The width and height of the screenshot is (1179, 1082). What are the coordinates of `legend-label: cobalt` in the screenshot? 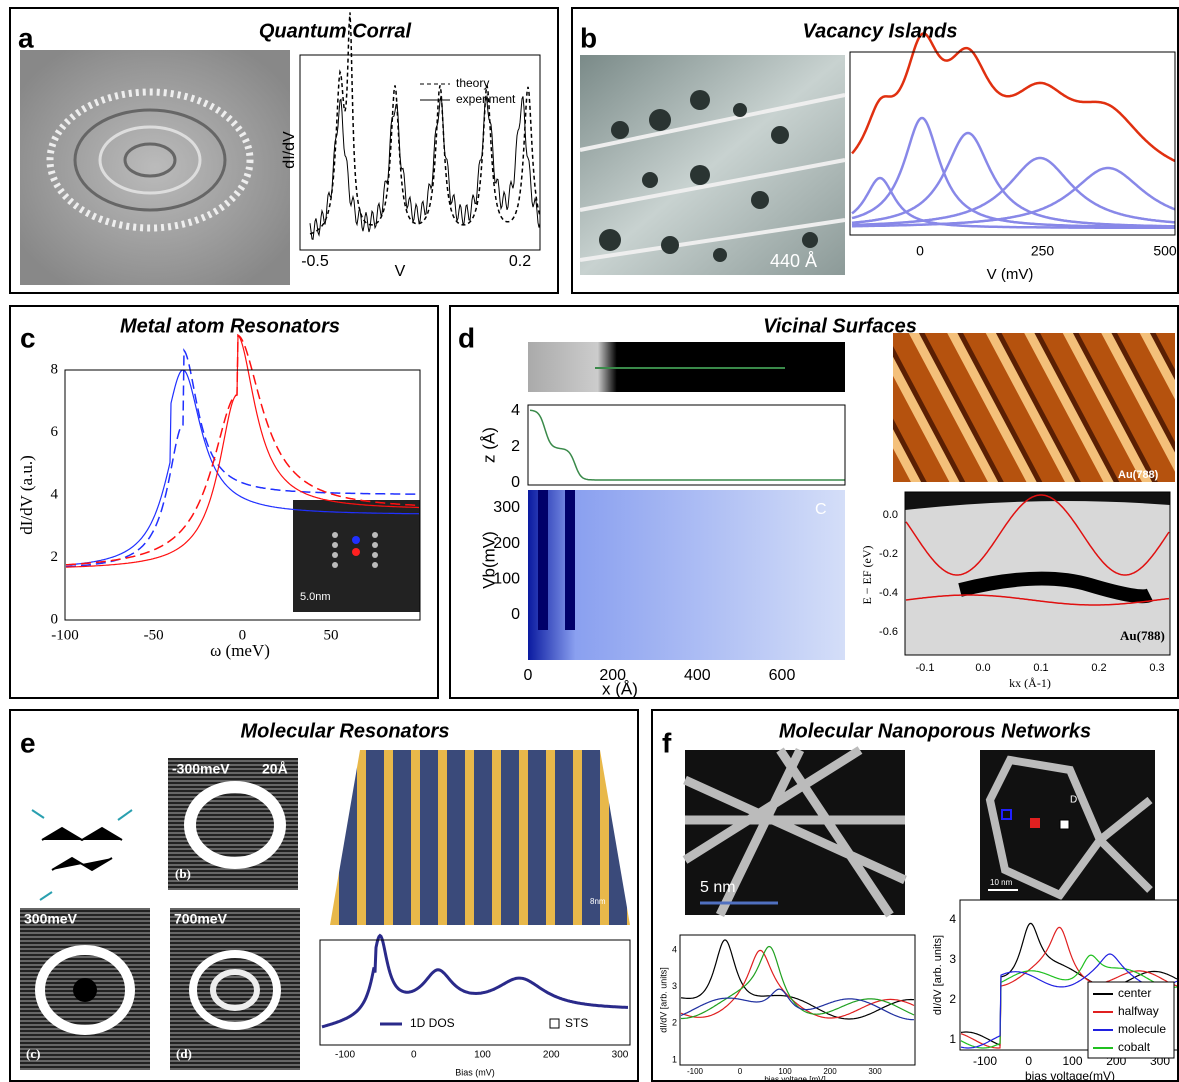 It's located at (1134, 1047).